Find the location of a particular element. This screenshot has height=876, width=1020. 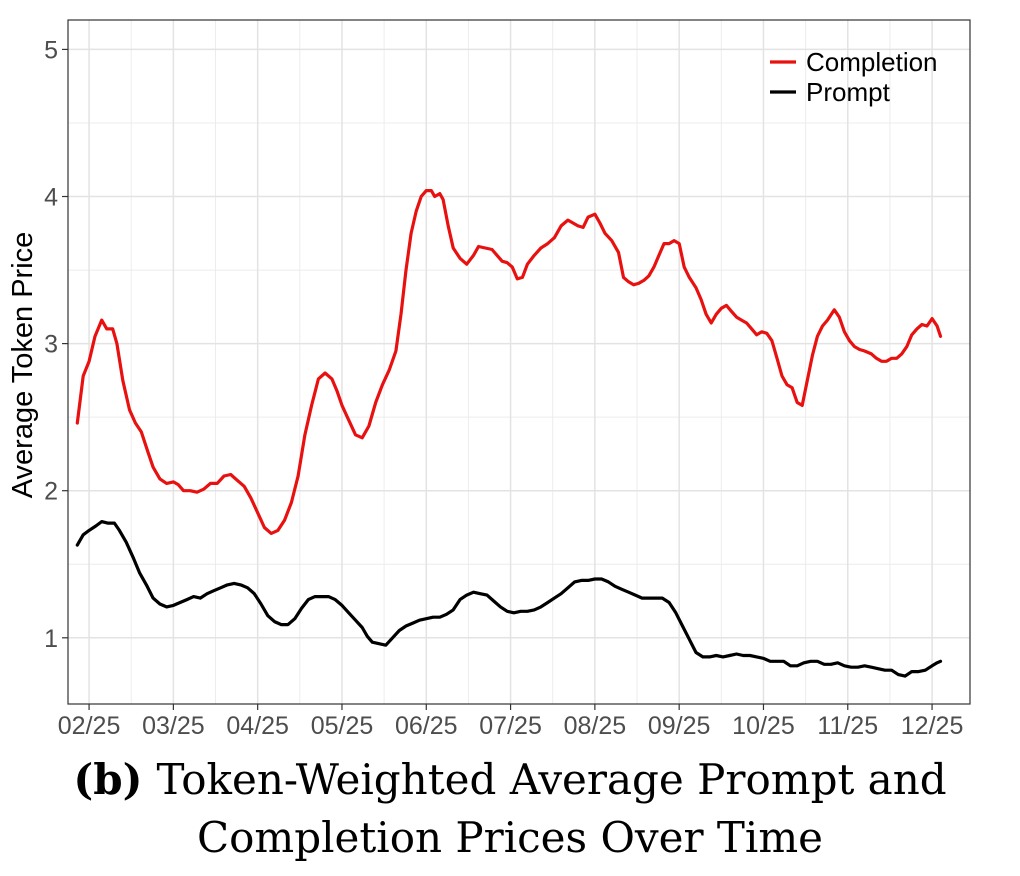

caption-text-line1: Token-Weighted Average Prompt and is located at coordinates (551, 779).